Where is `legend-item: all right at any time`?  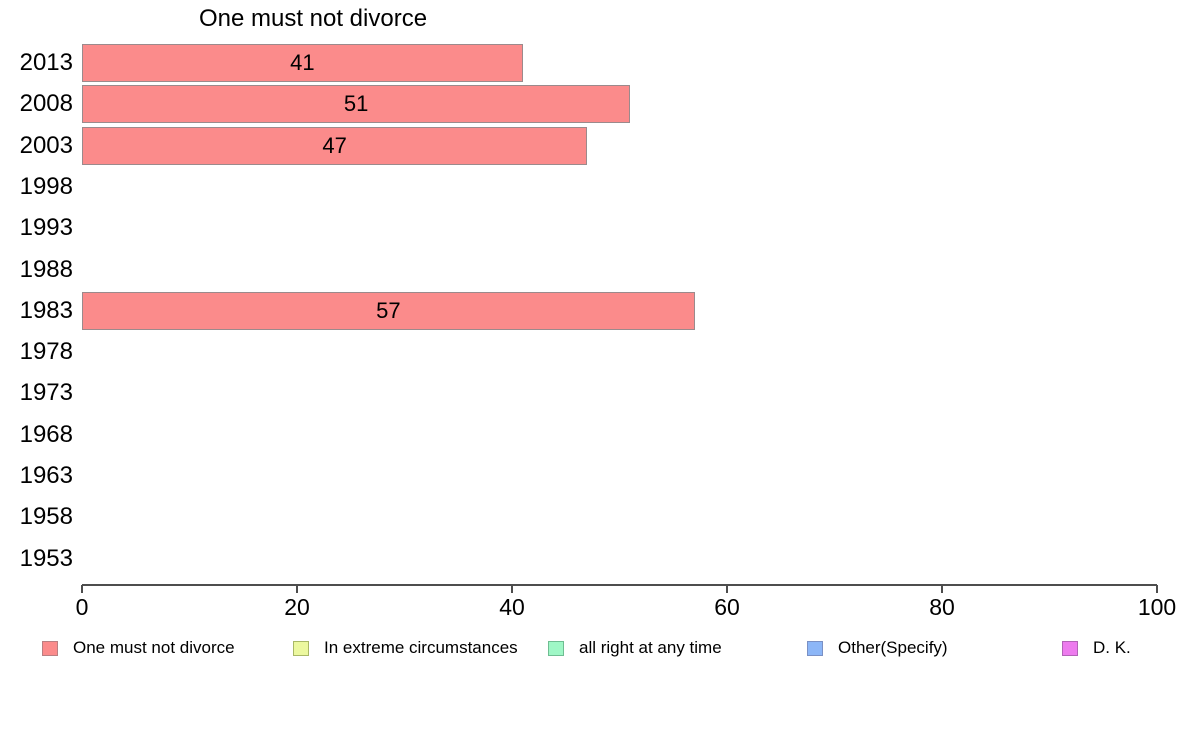
legend-item: all right at any time is located at coordinates (635, 648).